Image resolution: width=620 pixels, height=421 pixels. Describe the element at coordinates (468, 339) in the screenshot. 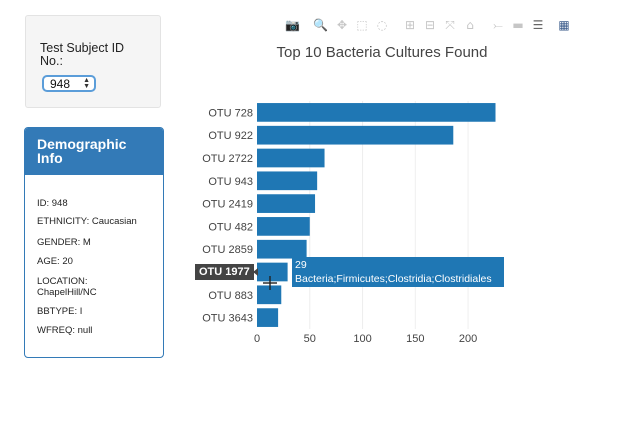

I see `x-tick-label: 200` at that location.